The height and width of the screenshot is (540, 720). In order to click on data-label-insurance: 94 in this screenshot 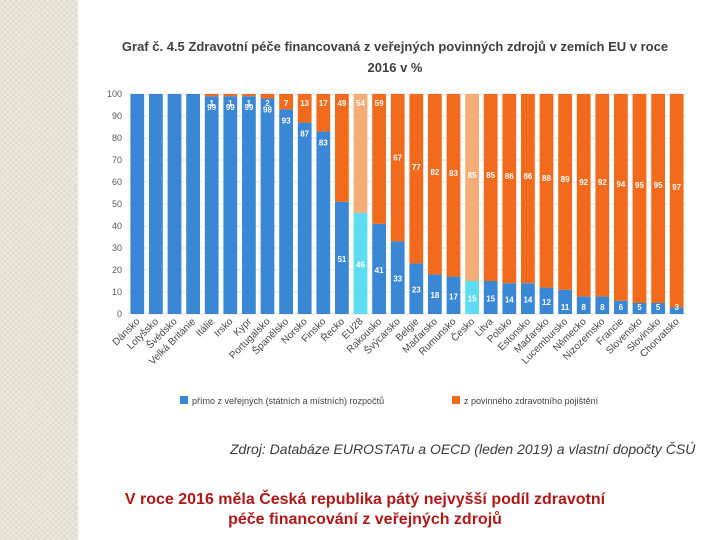, I will do `click(620, 184)`.